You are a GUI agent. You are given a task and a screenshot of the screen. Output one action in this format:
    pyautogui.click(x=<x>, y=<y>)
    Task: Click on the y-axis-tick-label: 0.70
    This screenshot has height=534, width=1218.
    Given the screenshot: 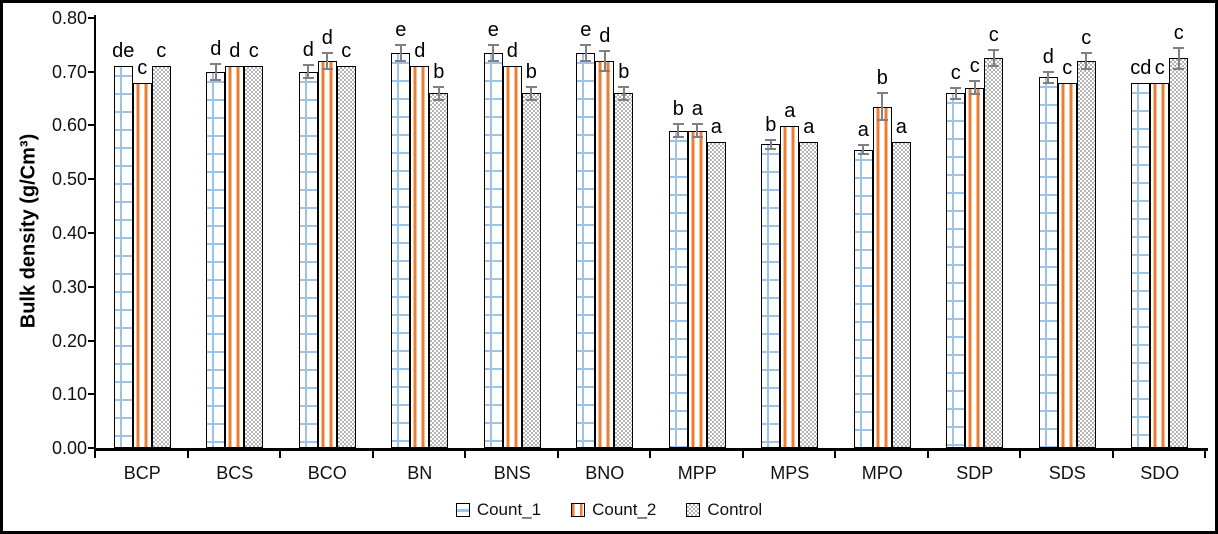 What is the action you would take?
    pyautogui.click(x=69, y=72)
    